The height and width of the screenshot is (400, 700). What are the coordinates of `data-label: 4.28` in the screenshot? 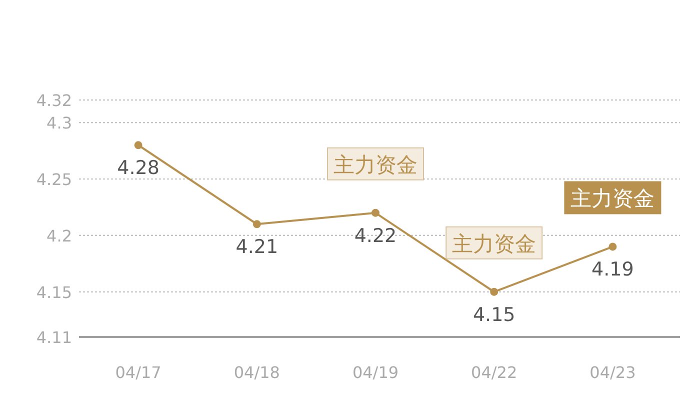 It's located at (138, 168).